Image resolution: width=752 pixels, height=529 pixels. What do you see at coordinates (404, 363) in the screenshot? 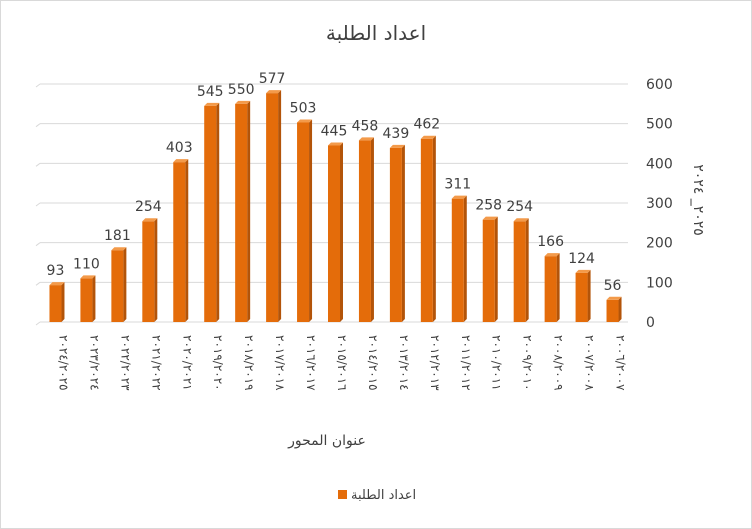
I see `x-tick-label: ٢٠١٣/٢٠١٤` at bounding box center [404, 363].